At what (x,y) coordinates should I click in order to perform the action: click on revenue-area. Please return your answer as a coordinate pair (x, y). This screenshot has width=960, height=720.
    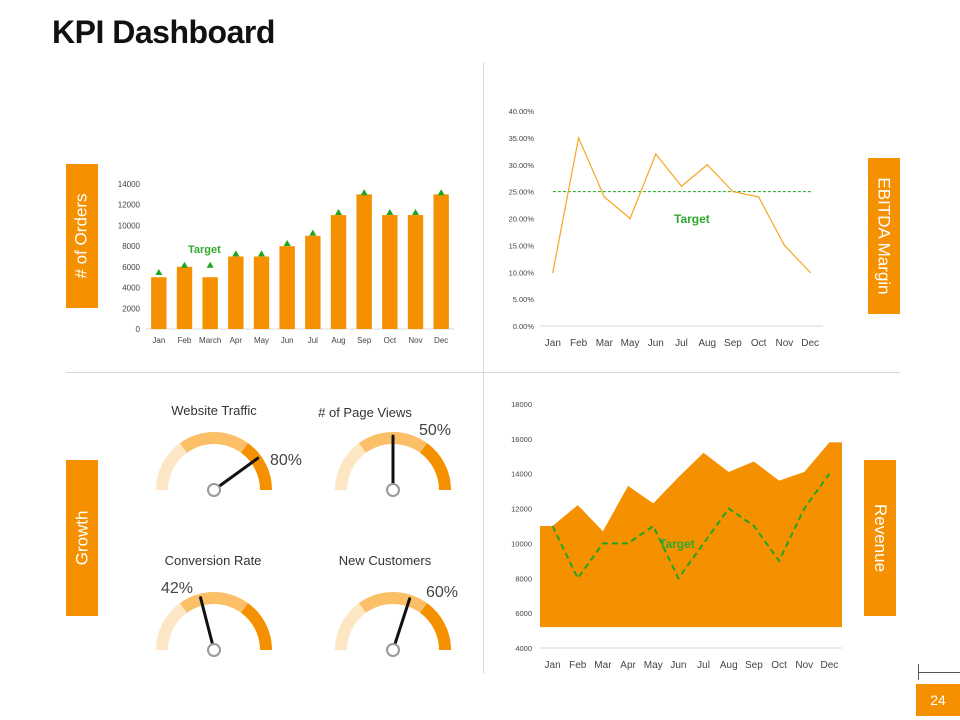
    Looking at the image, I should click on (691, 535).